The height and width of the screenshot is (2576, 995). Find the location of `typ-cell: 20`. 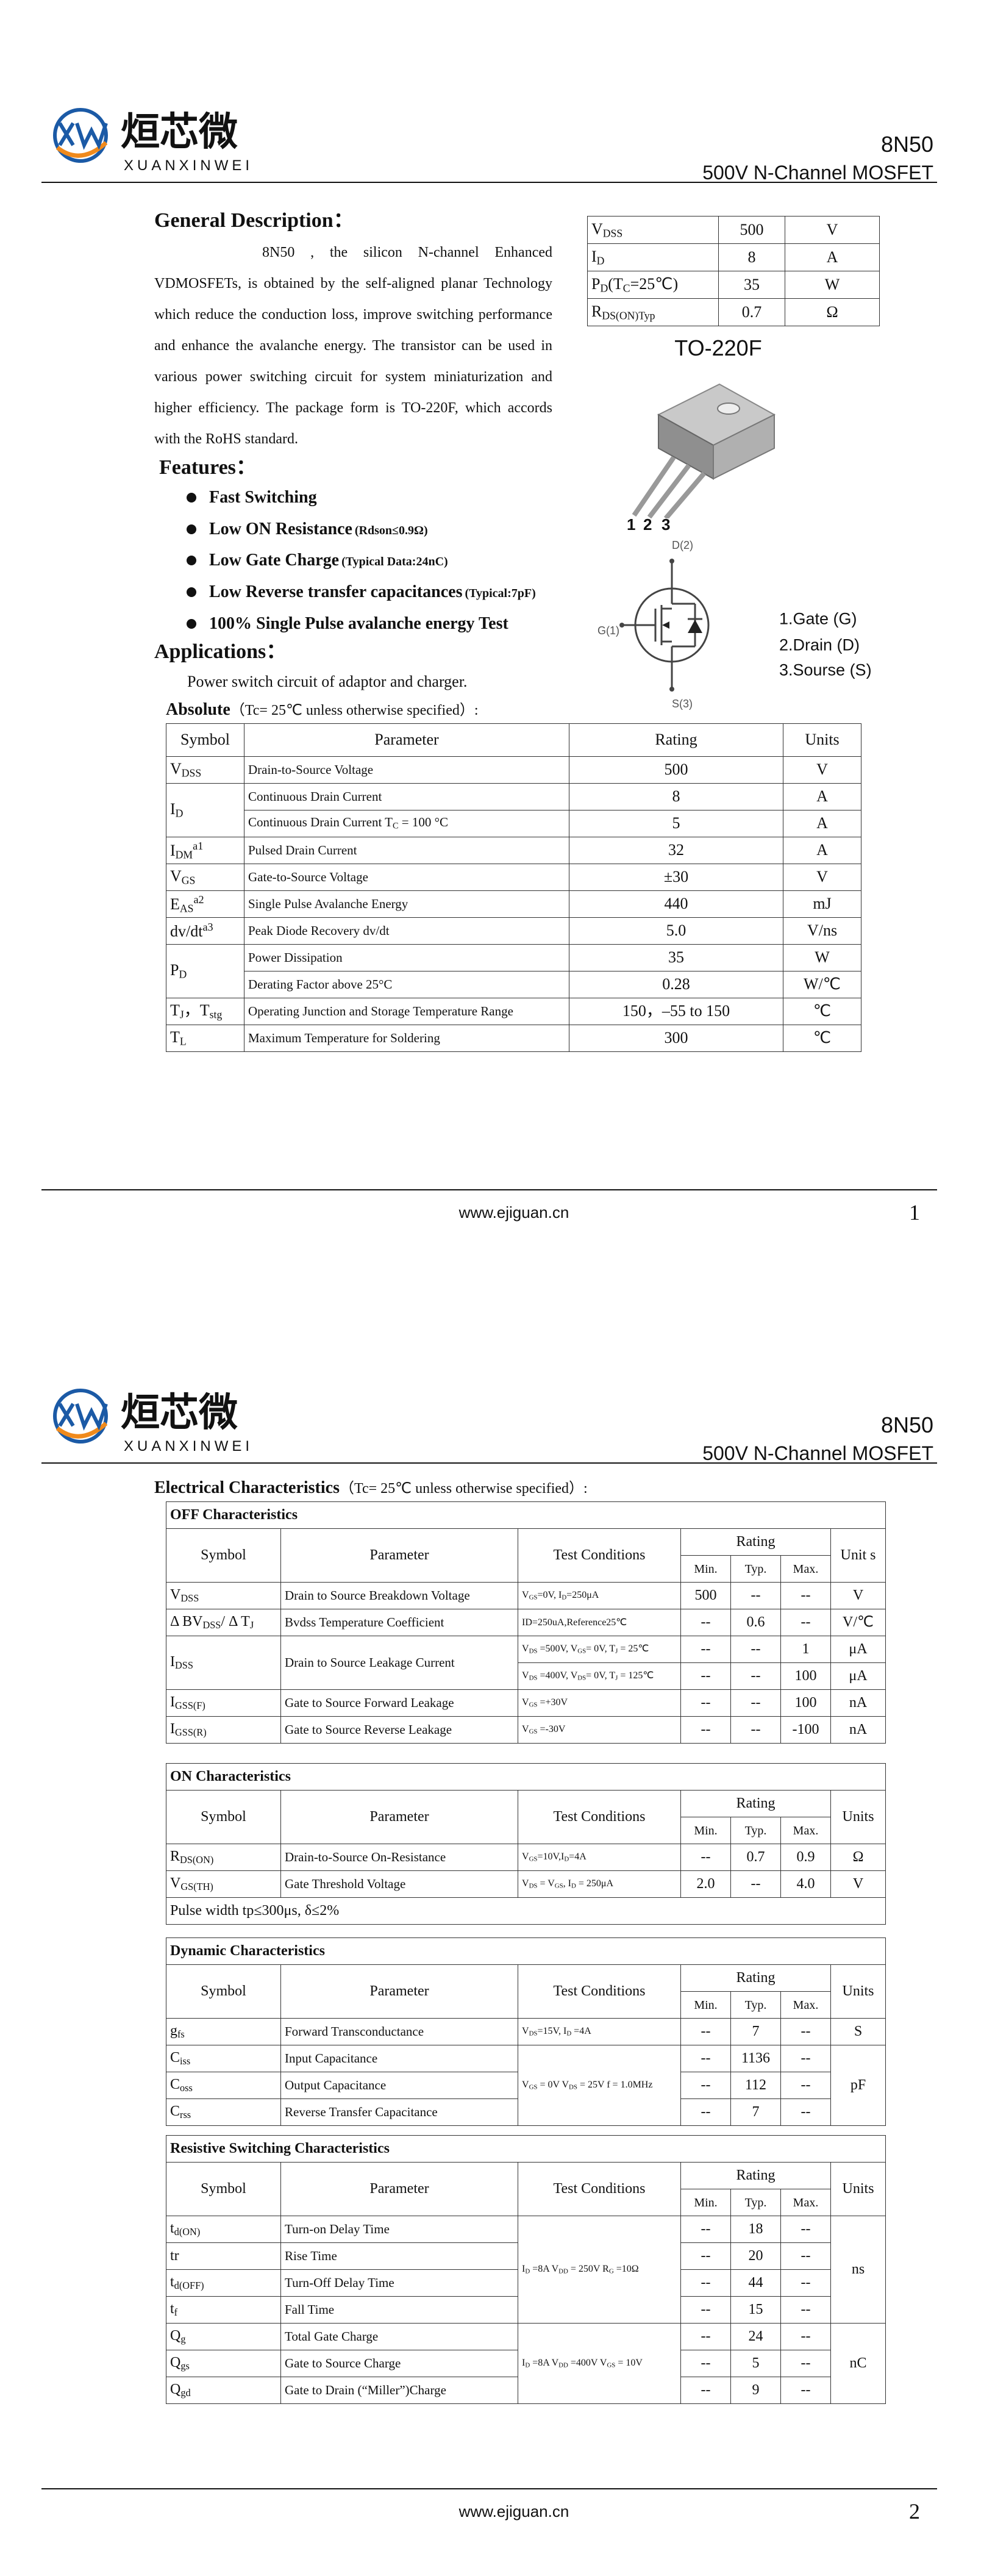

typ-cell: 20 is located at coordinates (755, 2256).